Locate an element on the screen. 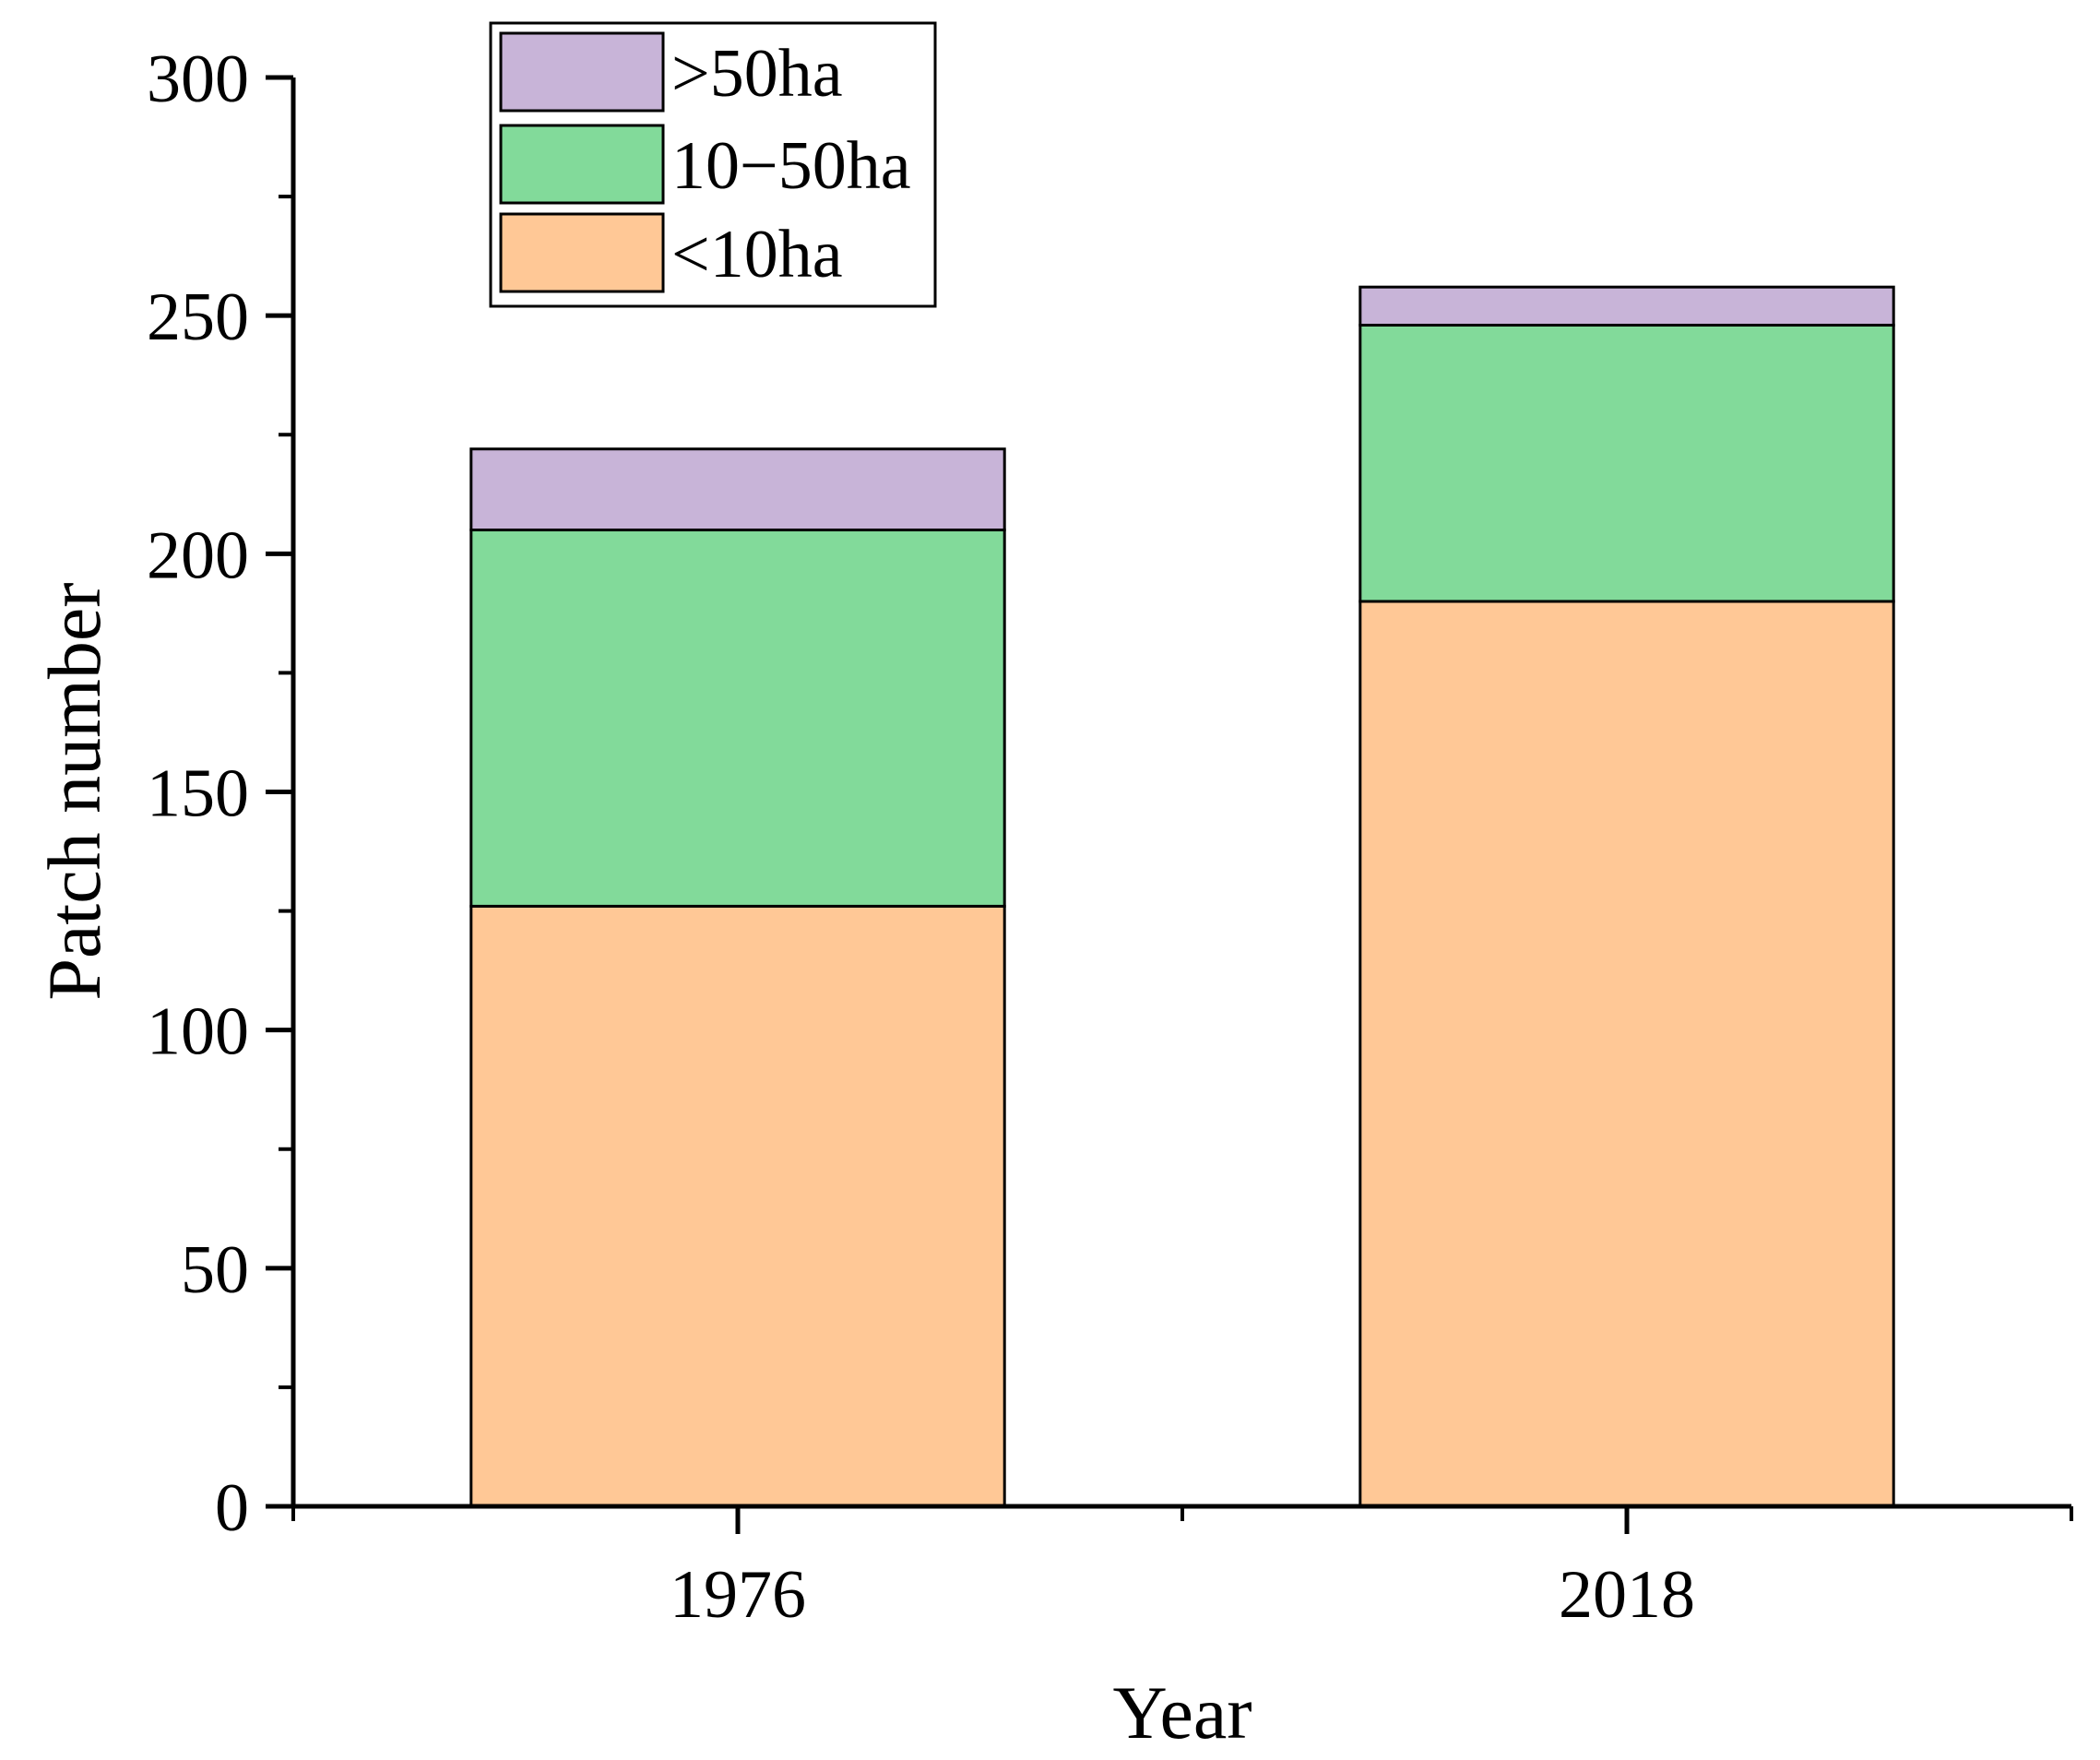 This screenshot has height=1760, width=2100. bar-segment-50ha-2018 is located at coordinates (1626, 306).